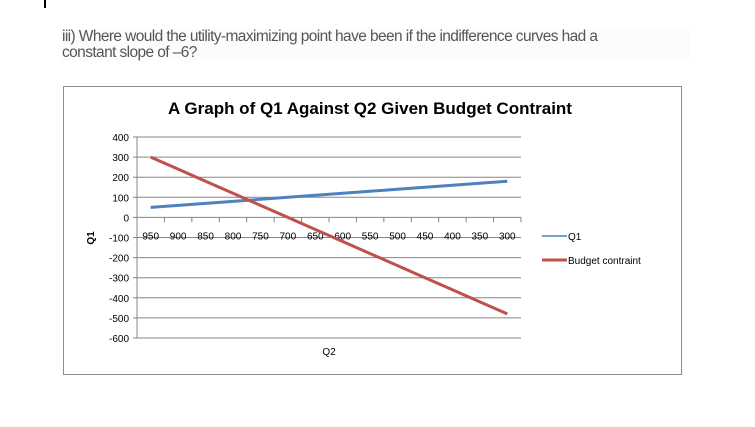 This screenshot has height=427, width=755. Describe the element at coordinates (119, 319) in the screenshot. I see `y-tick-label: -500` at that location.